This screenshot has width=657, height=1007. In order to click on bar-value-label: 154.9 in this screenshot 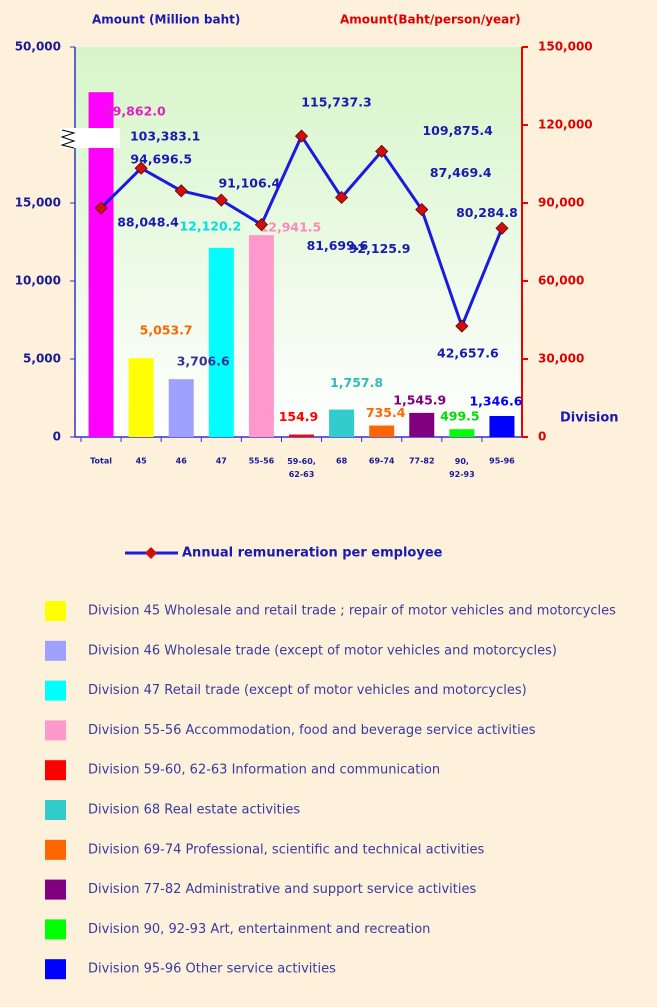, I will do `click(299, 416)`.